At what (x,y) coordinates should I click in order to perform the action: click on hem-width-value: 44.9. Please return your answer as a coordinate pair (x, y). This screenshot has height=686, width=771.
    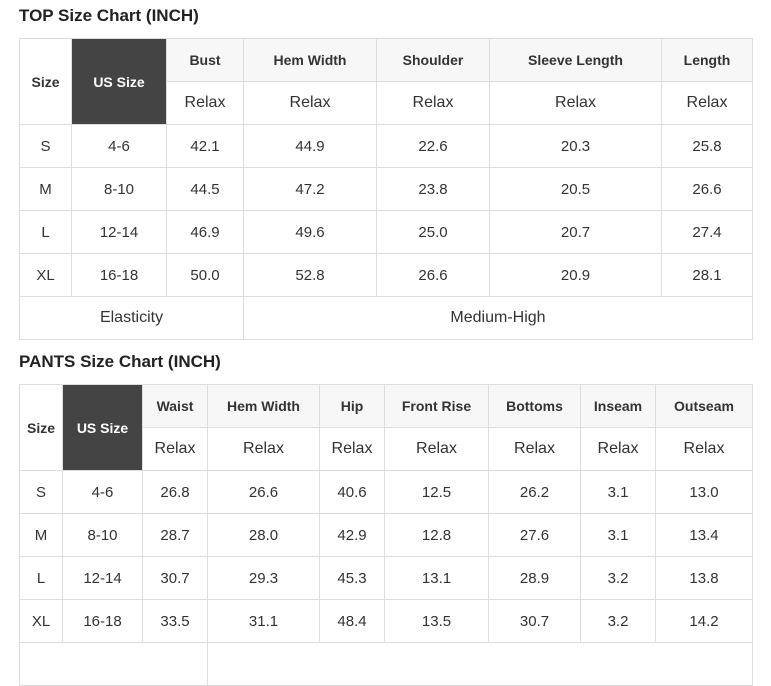
    Looking at the image, I should click on (310, 146).